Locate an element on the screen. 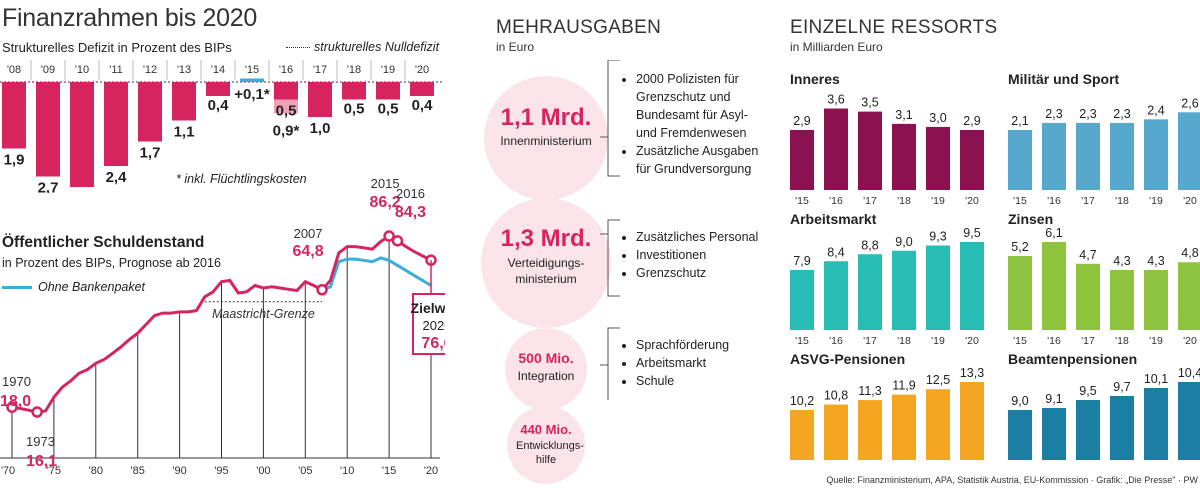 This screenshot has width=1200, height=488. ressort-value-label: 10,8 is located at coordinates (836, 396).